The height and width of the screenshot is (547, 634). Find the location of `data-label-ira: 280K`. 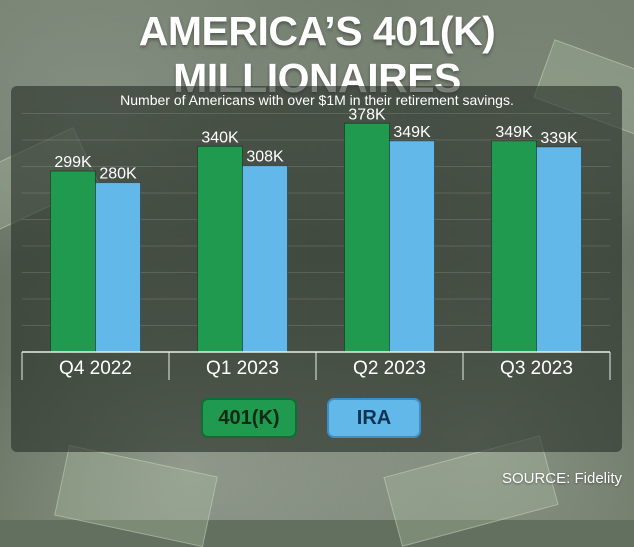

data-label-ira: 280K is located at coordinates (118, 174).